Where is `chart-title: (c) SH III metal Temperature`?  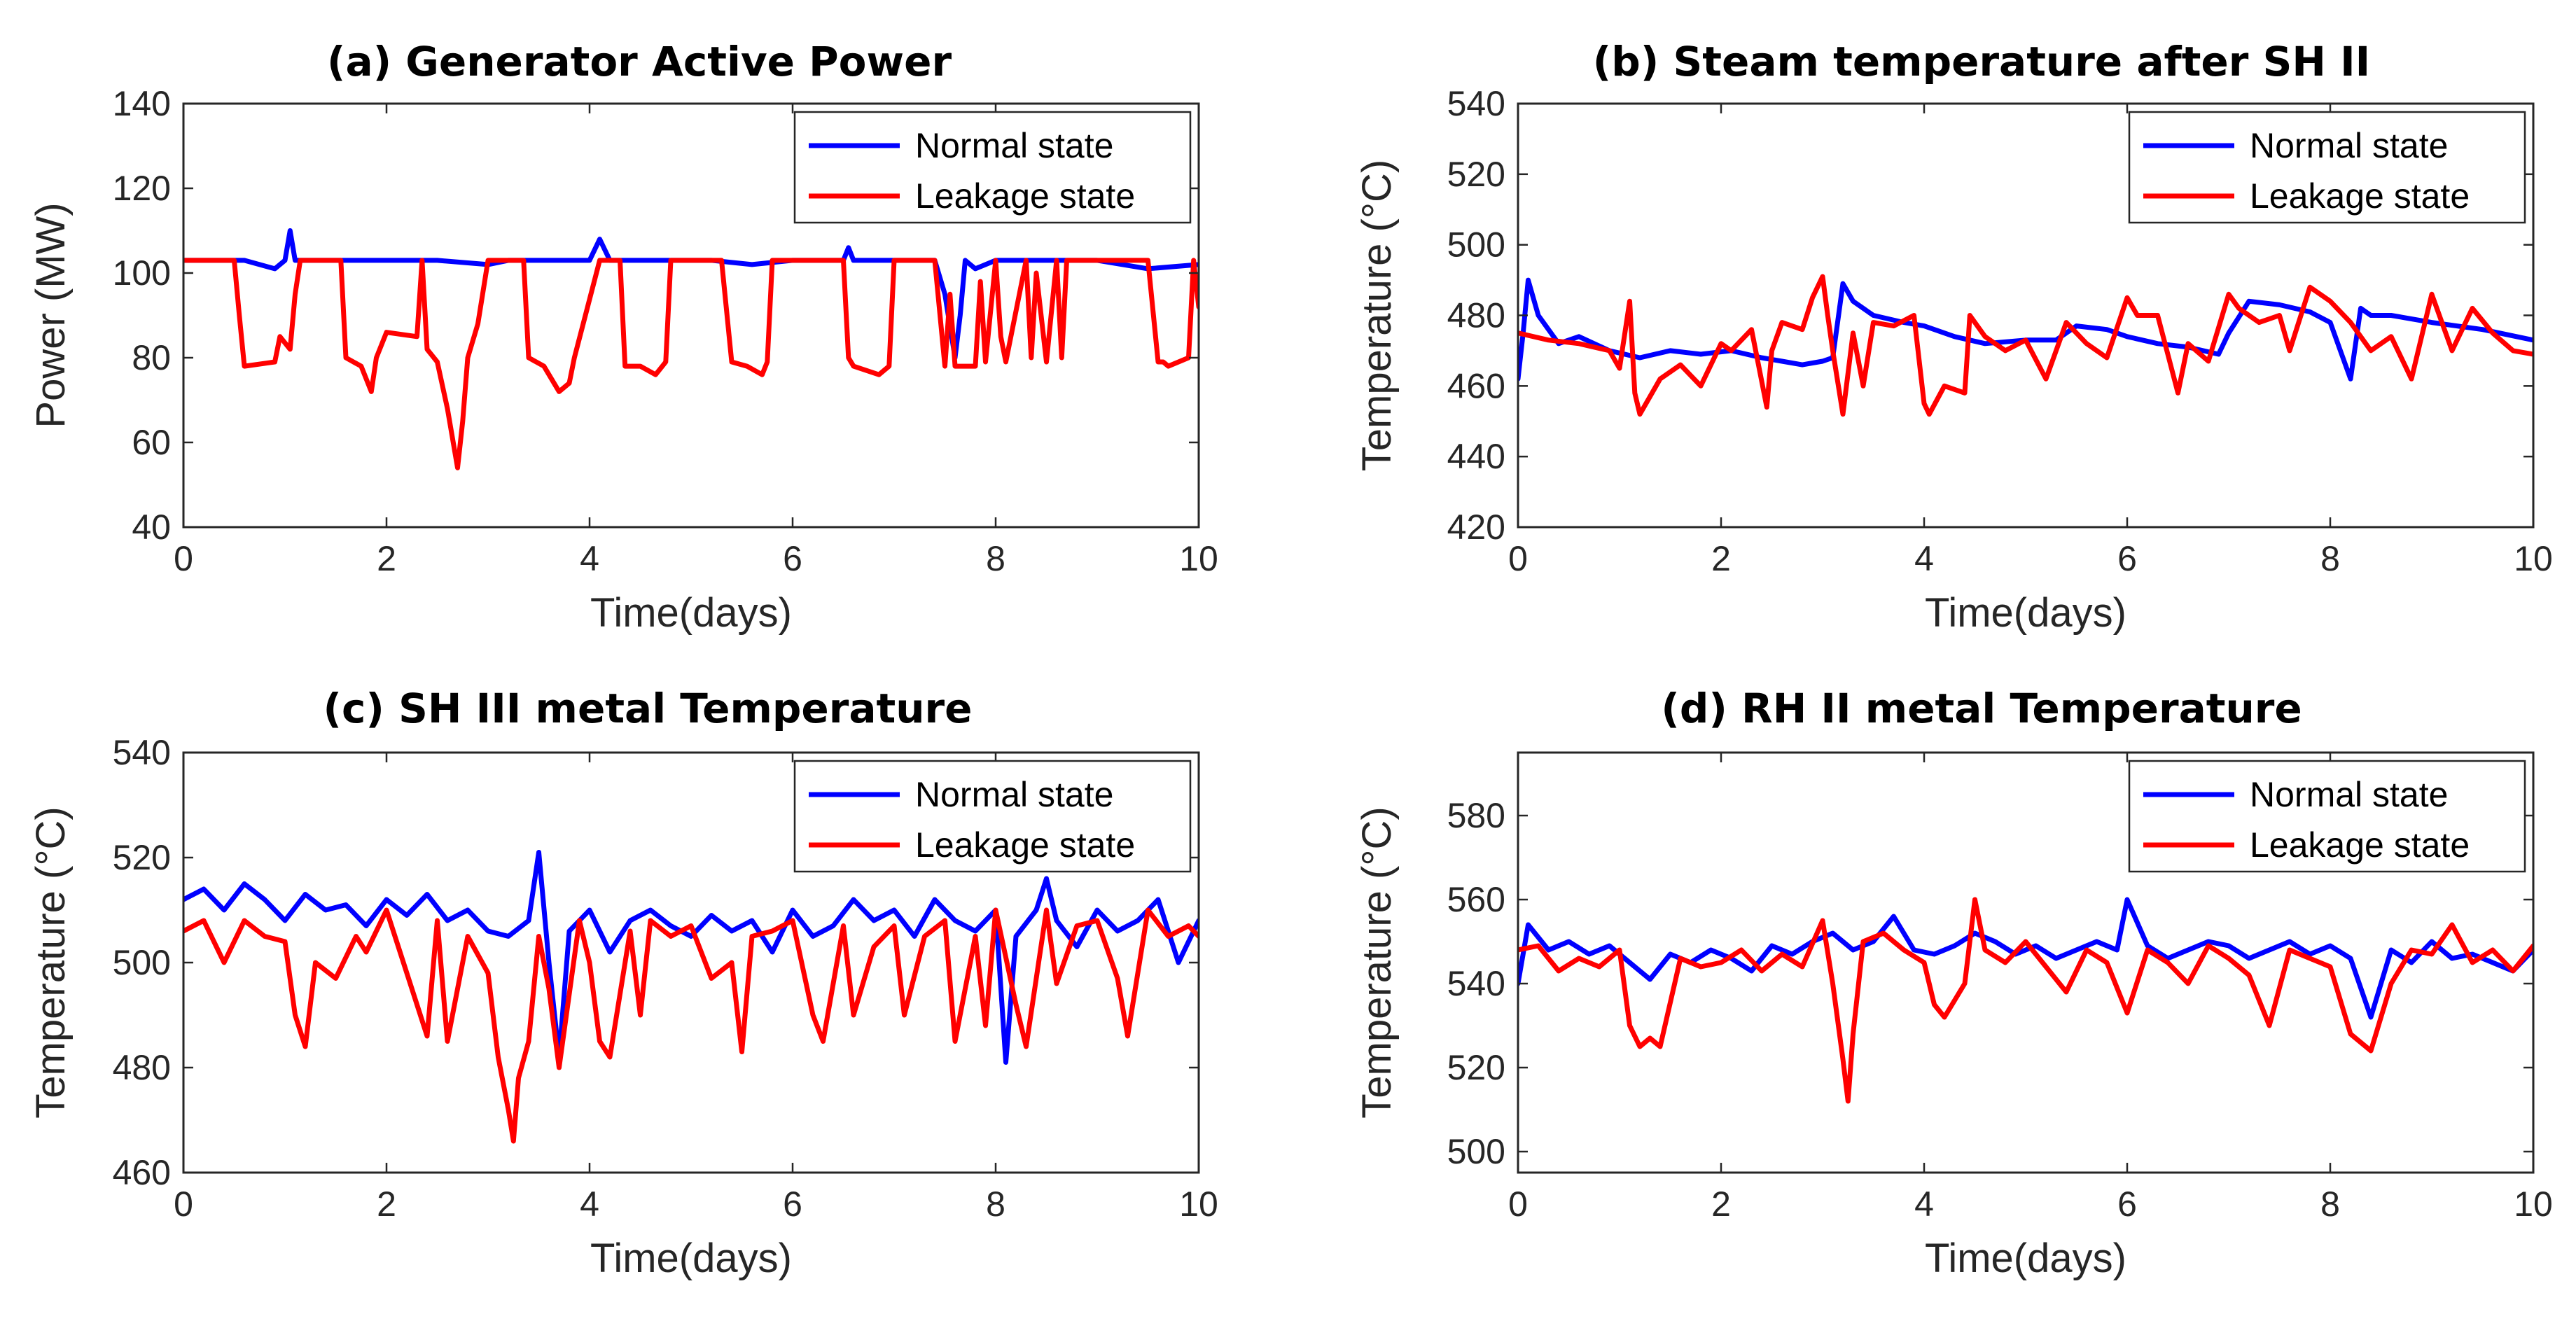
chart-title: (c) SH III metal Temperature is located at coordinates (648, 709).